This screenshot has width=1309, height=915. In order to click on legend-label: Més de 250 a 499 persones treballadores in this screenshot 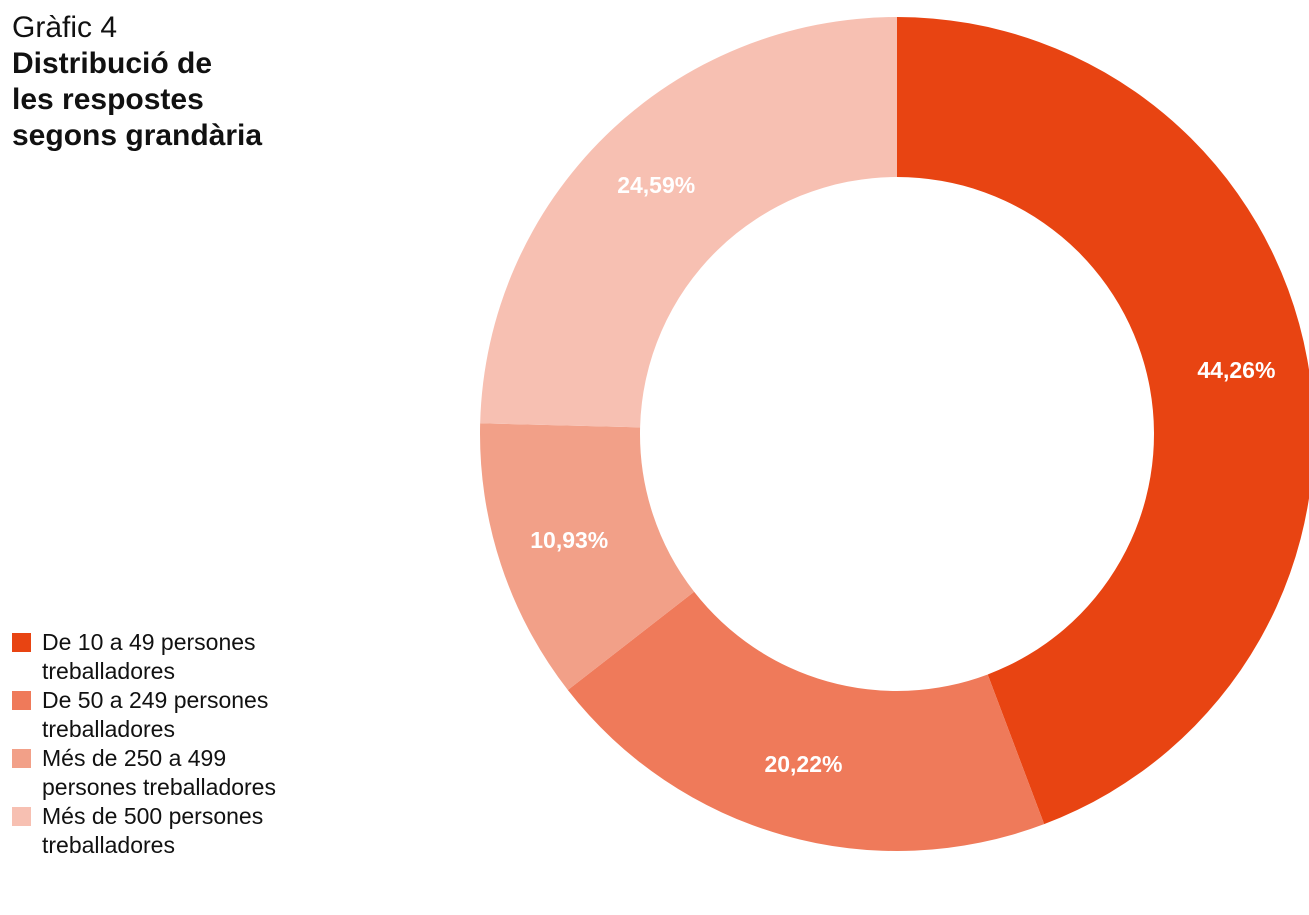, I will do `click(159, 772)`.